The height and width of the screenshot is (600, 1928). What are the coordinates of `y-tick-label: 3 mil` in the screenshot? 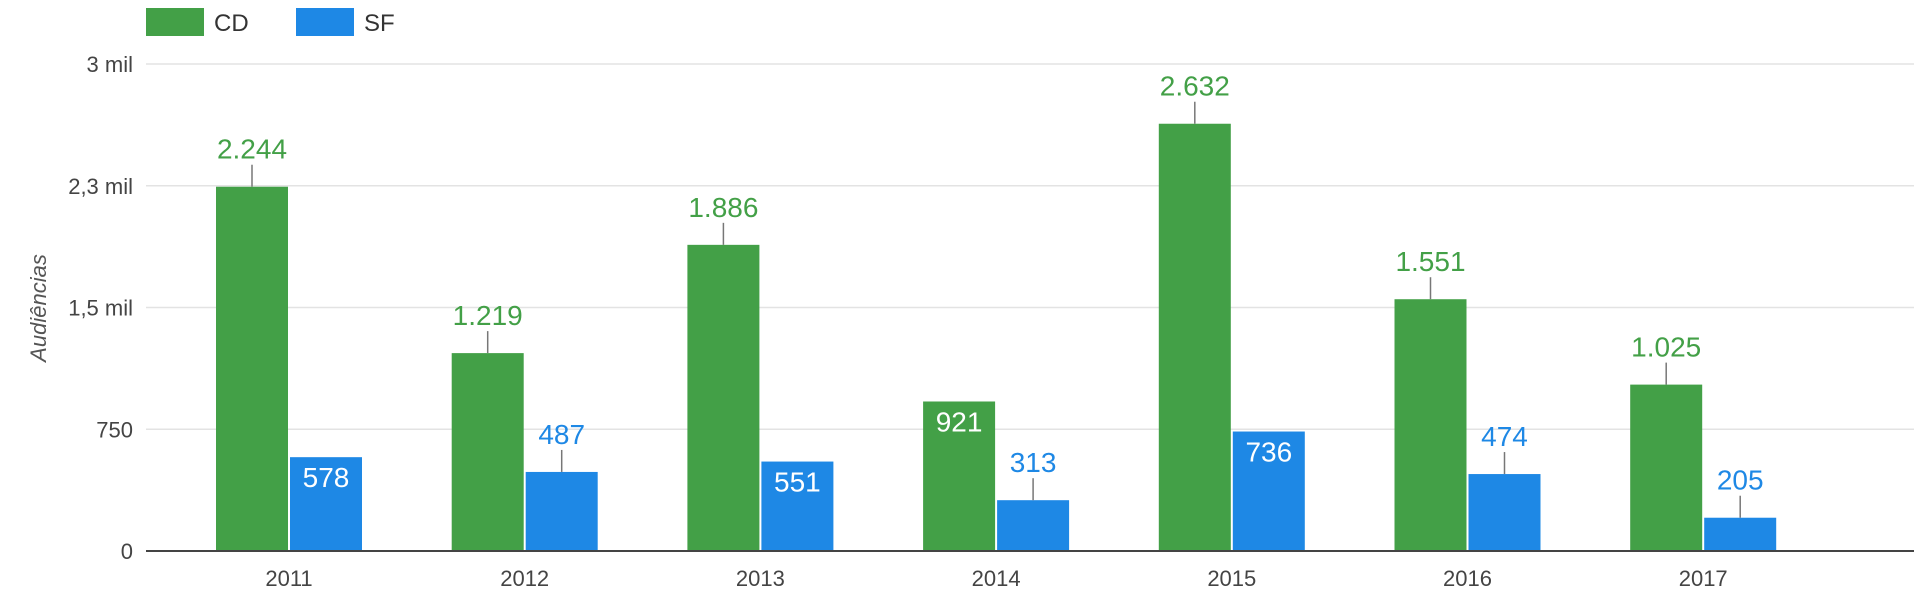 It's located at (110, 64).